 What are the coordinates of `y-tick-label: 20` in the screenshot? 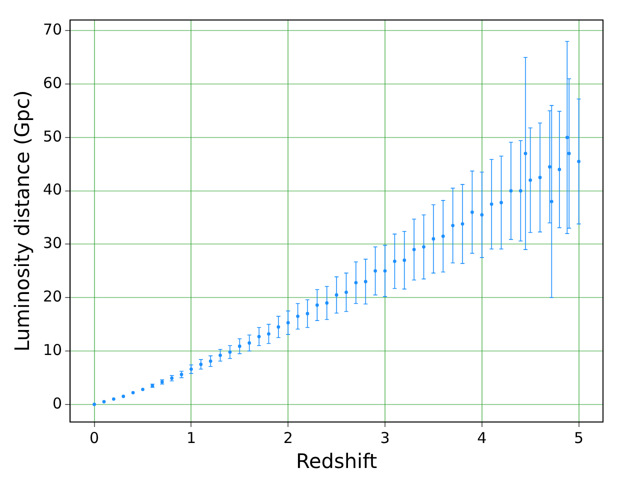 It's located at (52, 297).